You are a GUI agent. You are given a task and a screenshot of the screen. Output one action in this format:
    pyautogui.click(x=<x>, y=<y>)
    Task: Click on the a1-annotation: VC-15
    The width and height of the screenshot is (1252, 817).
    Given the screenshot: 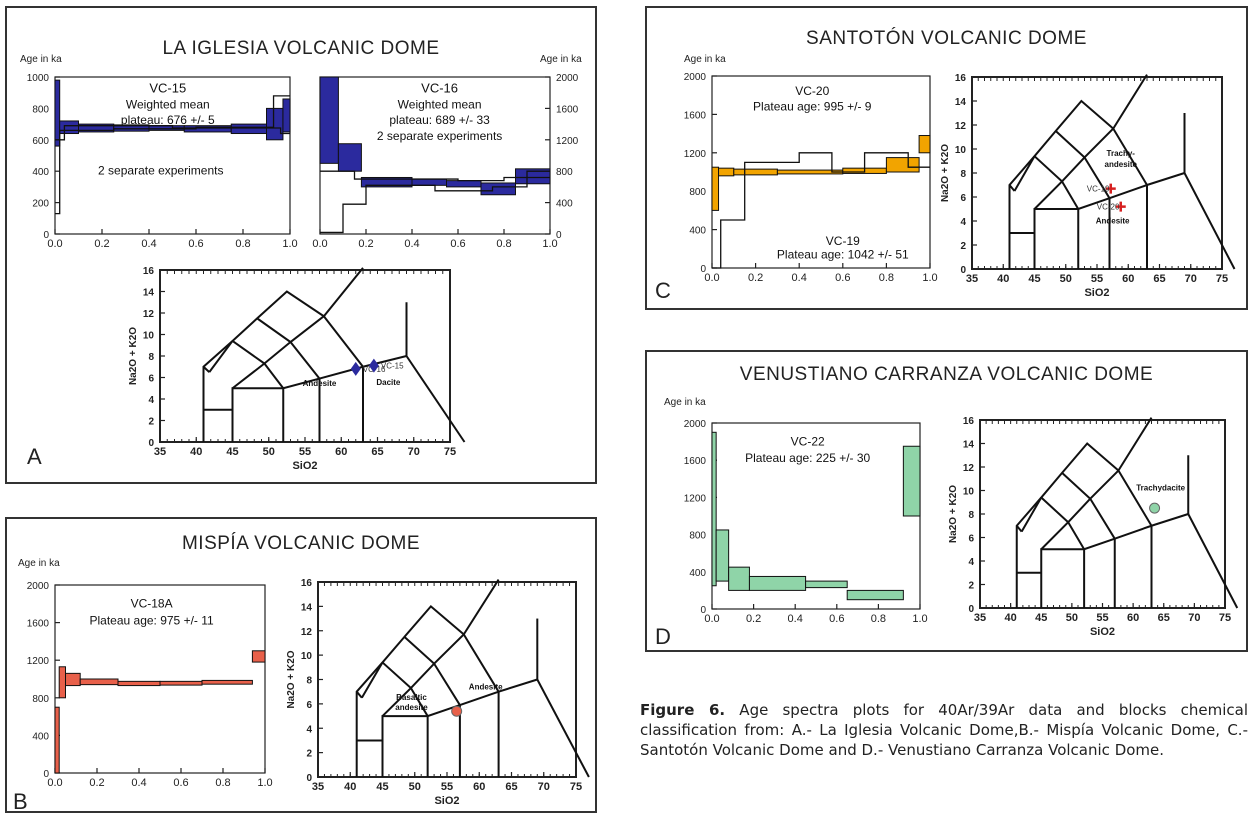 What is the action you would take?
    pyautogui.click(x=167, y=88)
    